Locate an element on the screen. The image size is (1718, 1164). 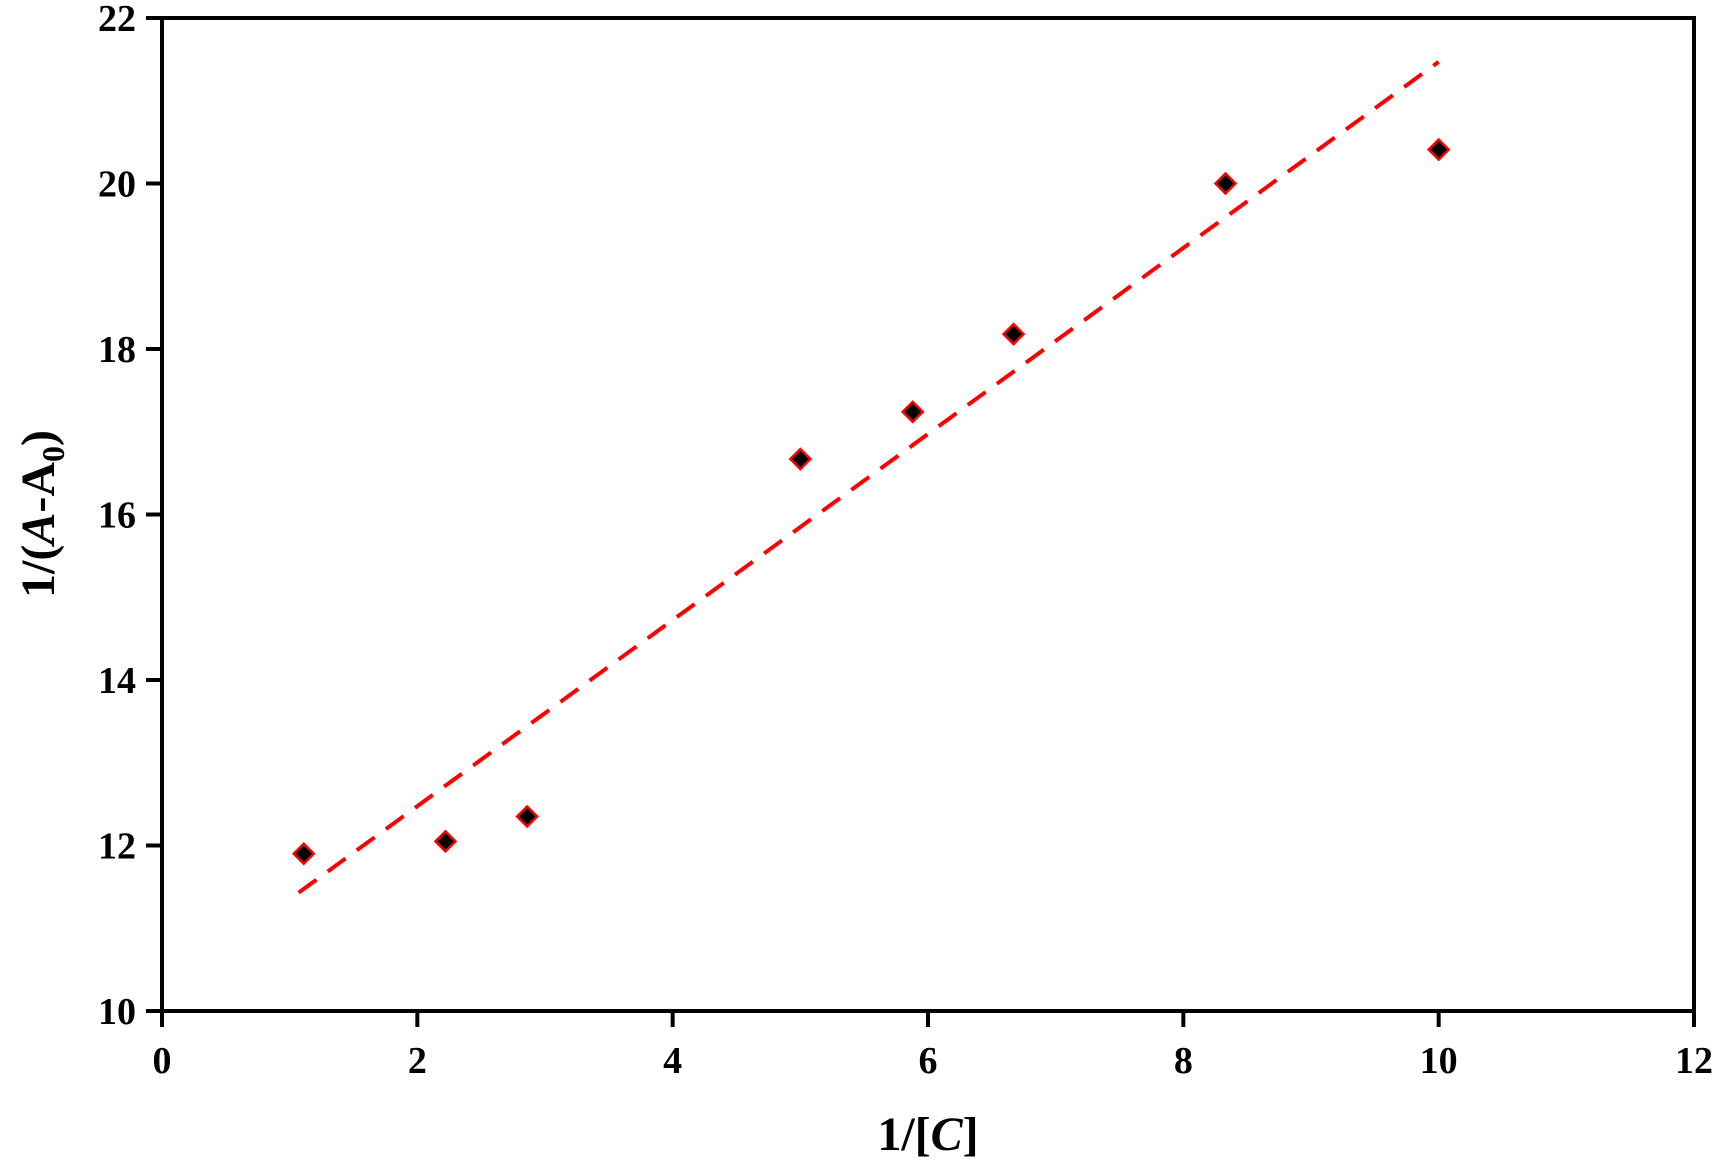
y-tick-label: 20 is located at coordinates (117, 185).